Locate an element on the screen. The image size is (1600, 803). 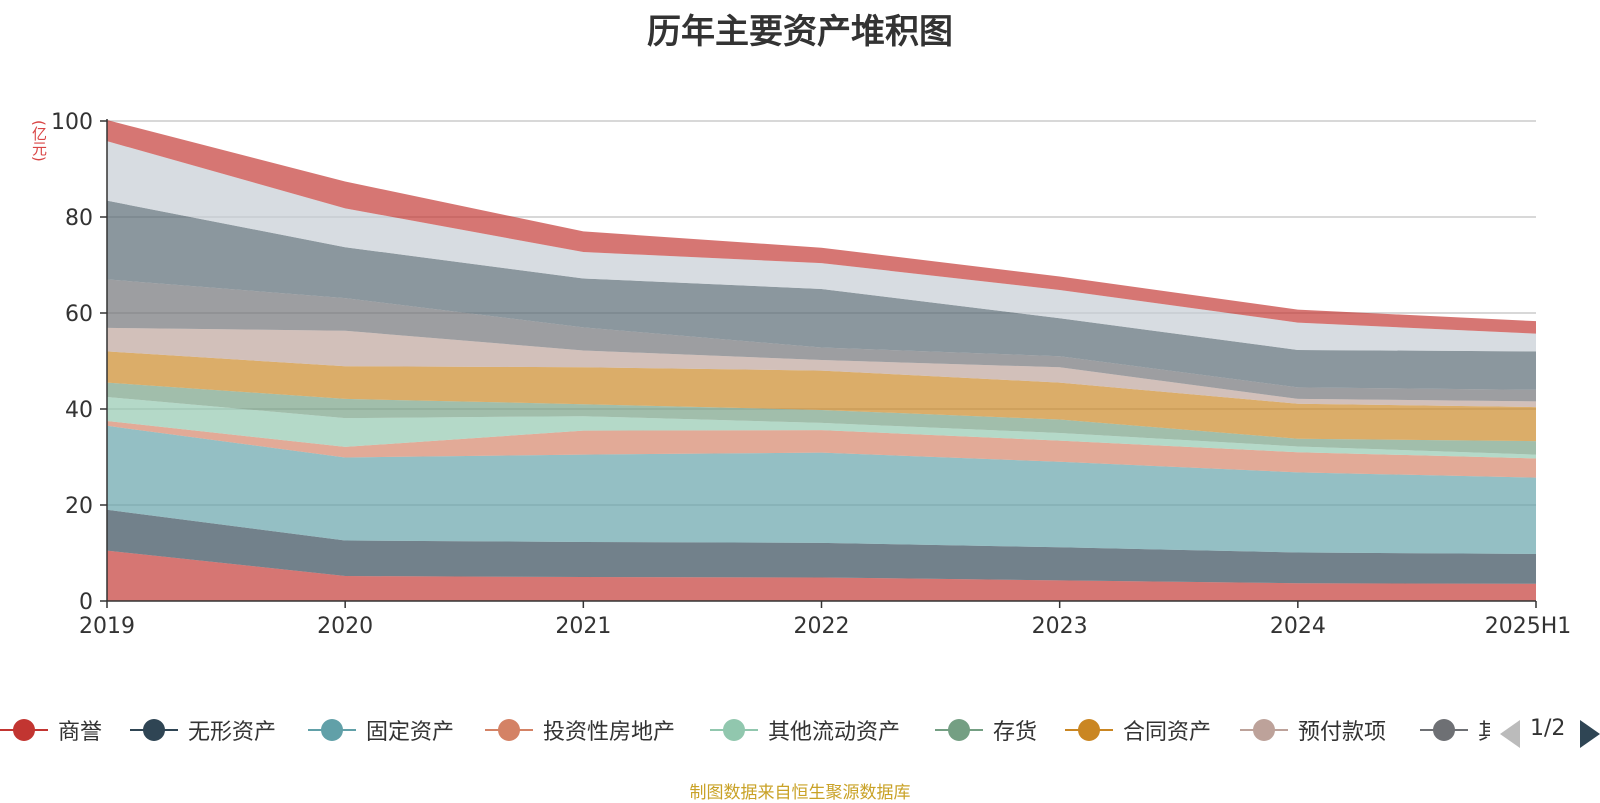
legend-label: 合同资产 is located at coordinates (1167, 732).